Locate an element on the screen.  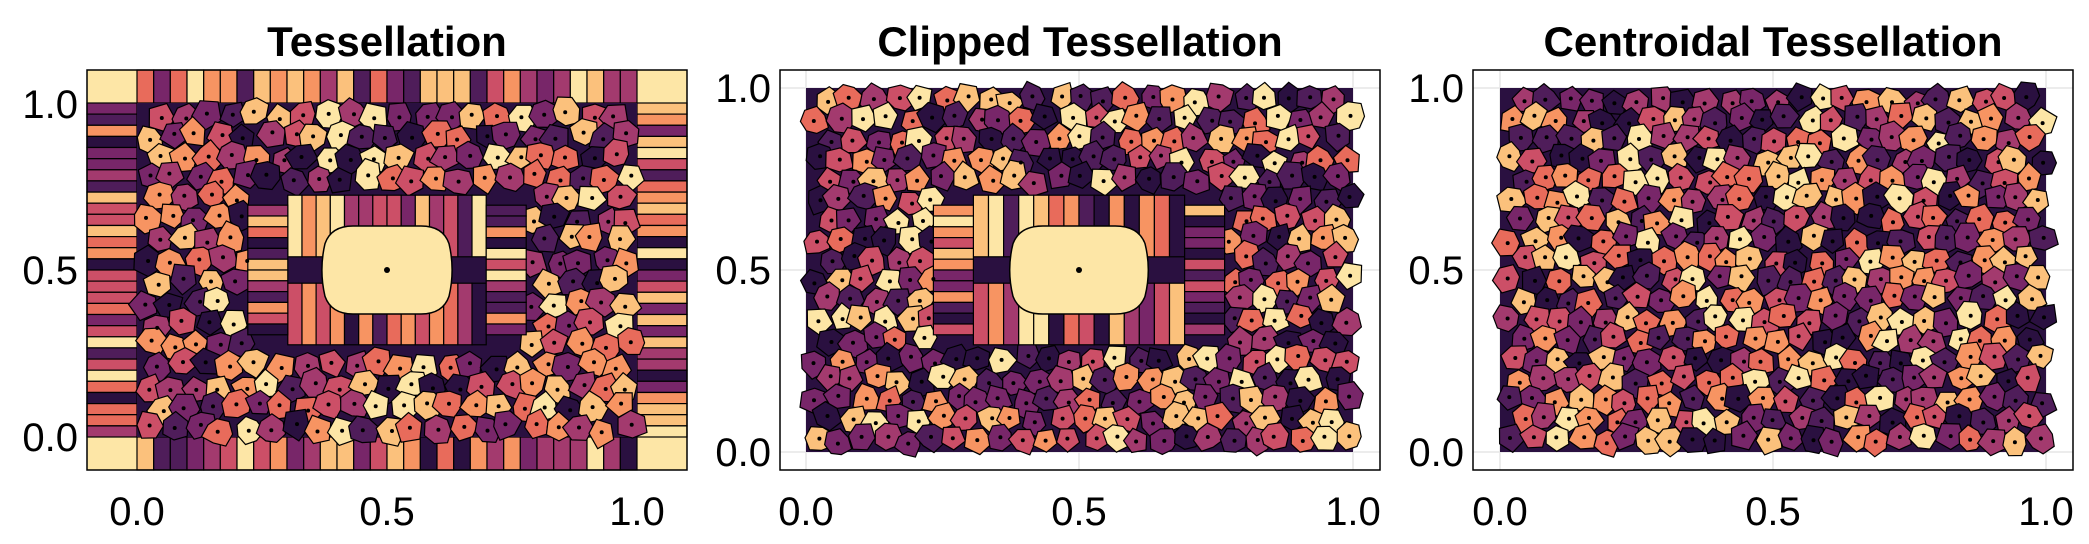
y-tick-label: 0.5 is located at coordinates (743, 271).